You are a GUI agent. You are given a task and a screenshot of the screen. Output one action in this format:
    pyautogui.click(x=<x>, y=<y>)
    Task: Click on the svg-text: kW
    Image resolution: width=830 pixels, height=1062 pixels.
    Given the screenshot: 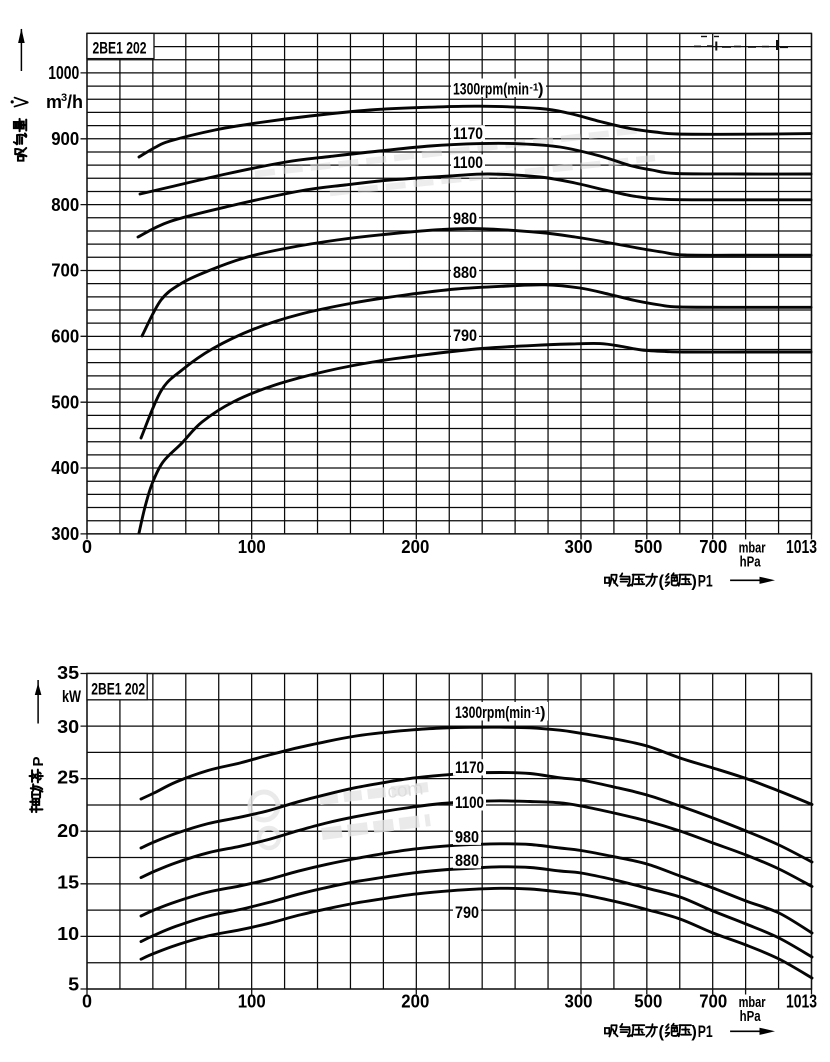 What is the action you would take?
    pyautogui.click(x=72, y=696)
    